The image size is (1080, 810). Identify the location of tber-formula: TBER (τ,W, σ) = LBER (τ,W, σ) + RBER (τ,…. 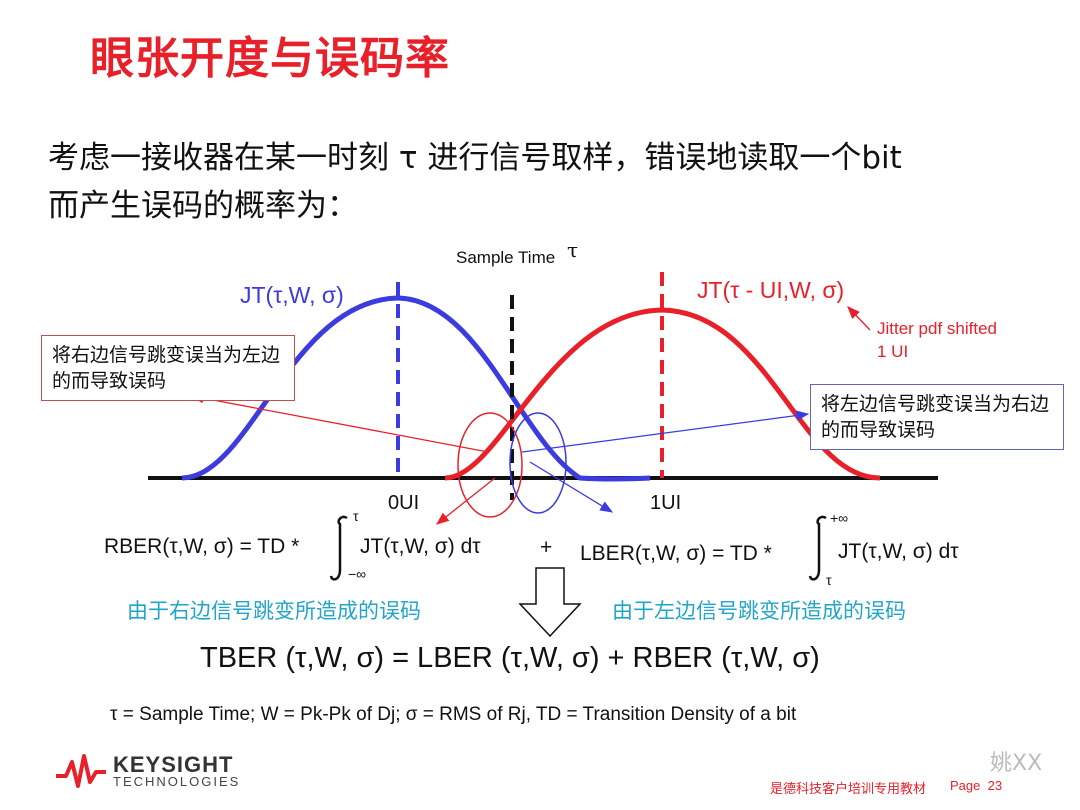
(510, 658).